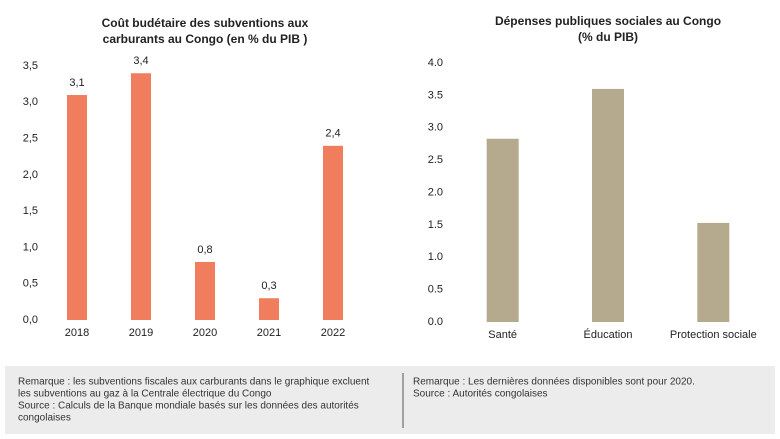 This screenshot has height=439, width=780. What do you see at coordinates (205, 39) in the screenshot?
I see `chart-title: carburants au Congo (en % du PIB )` at bounding box center [205, 39].